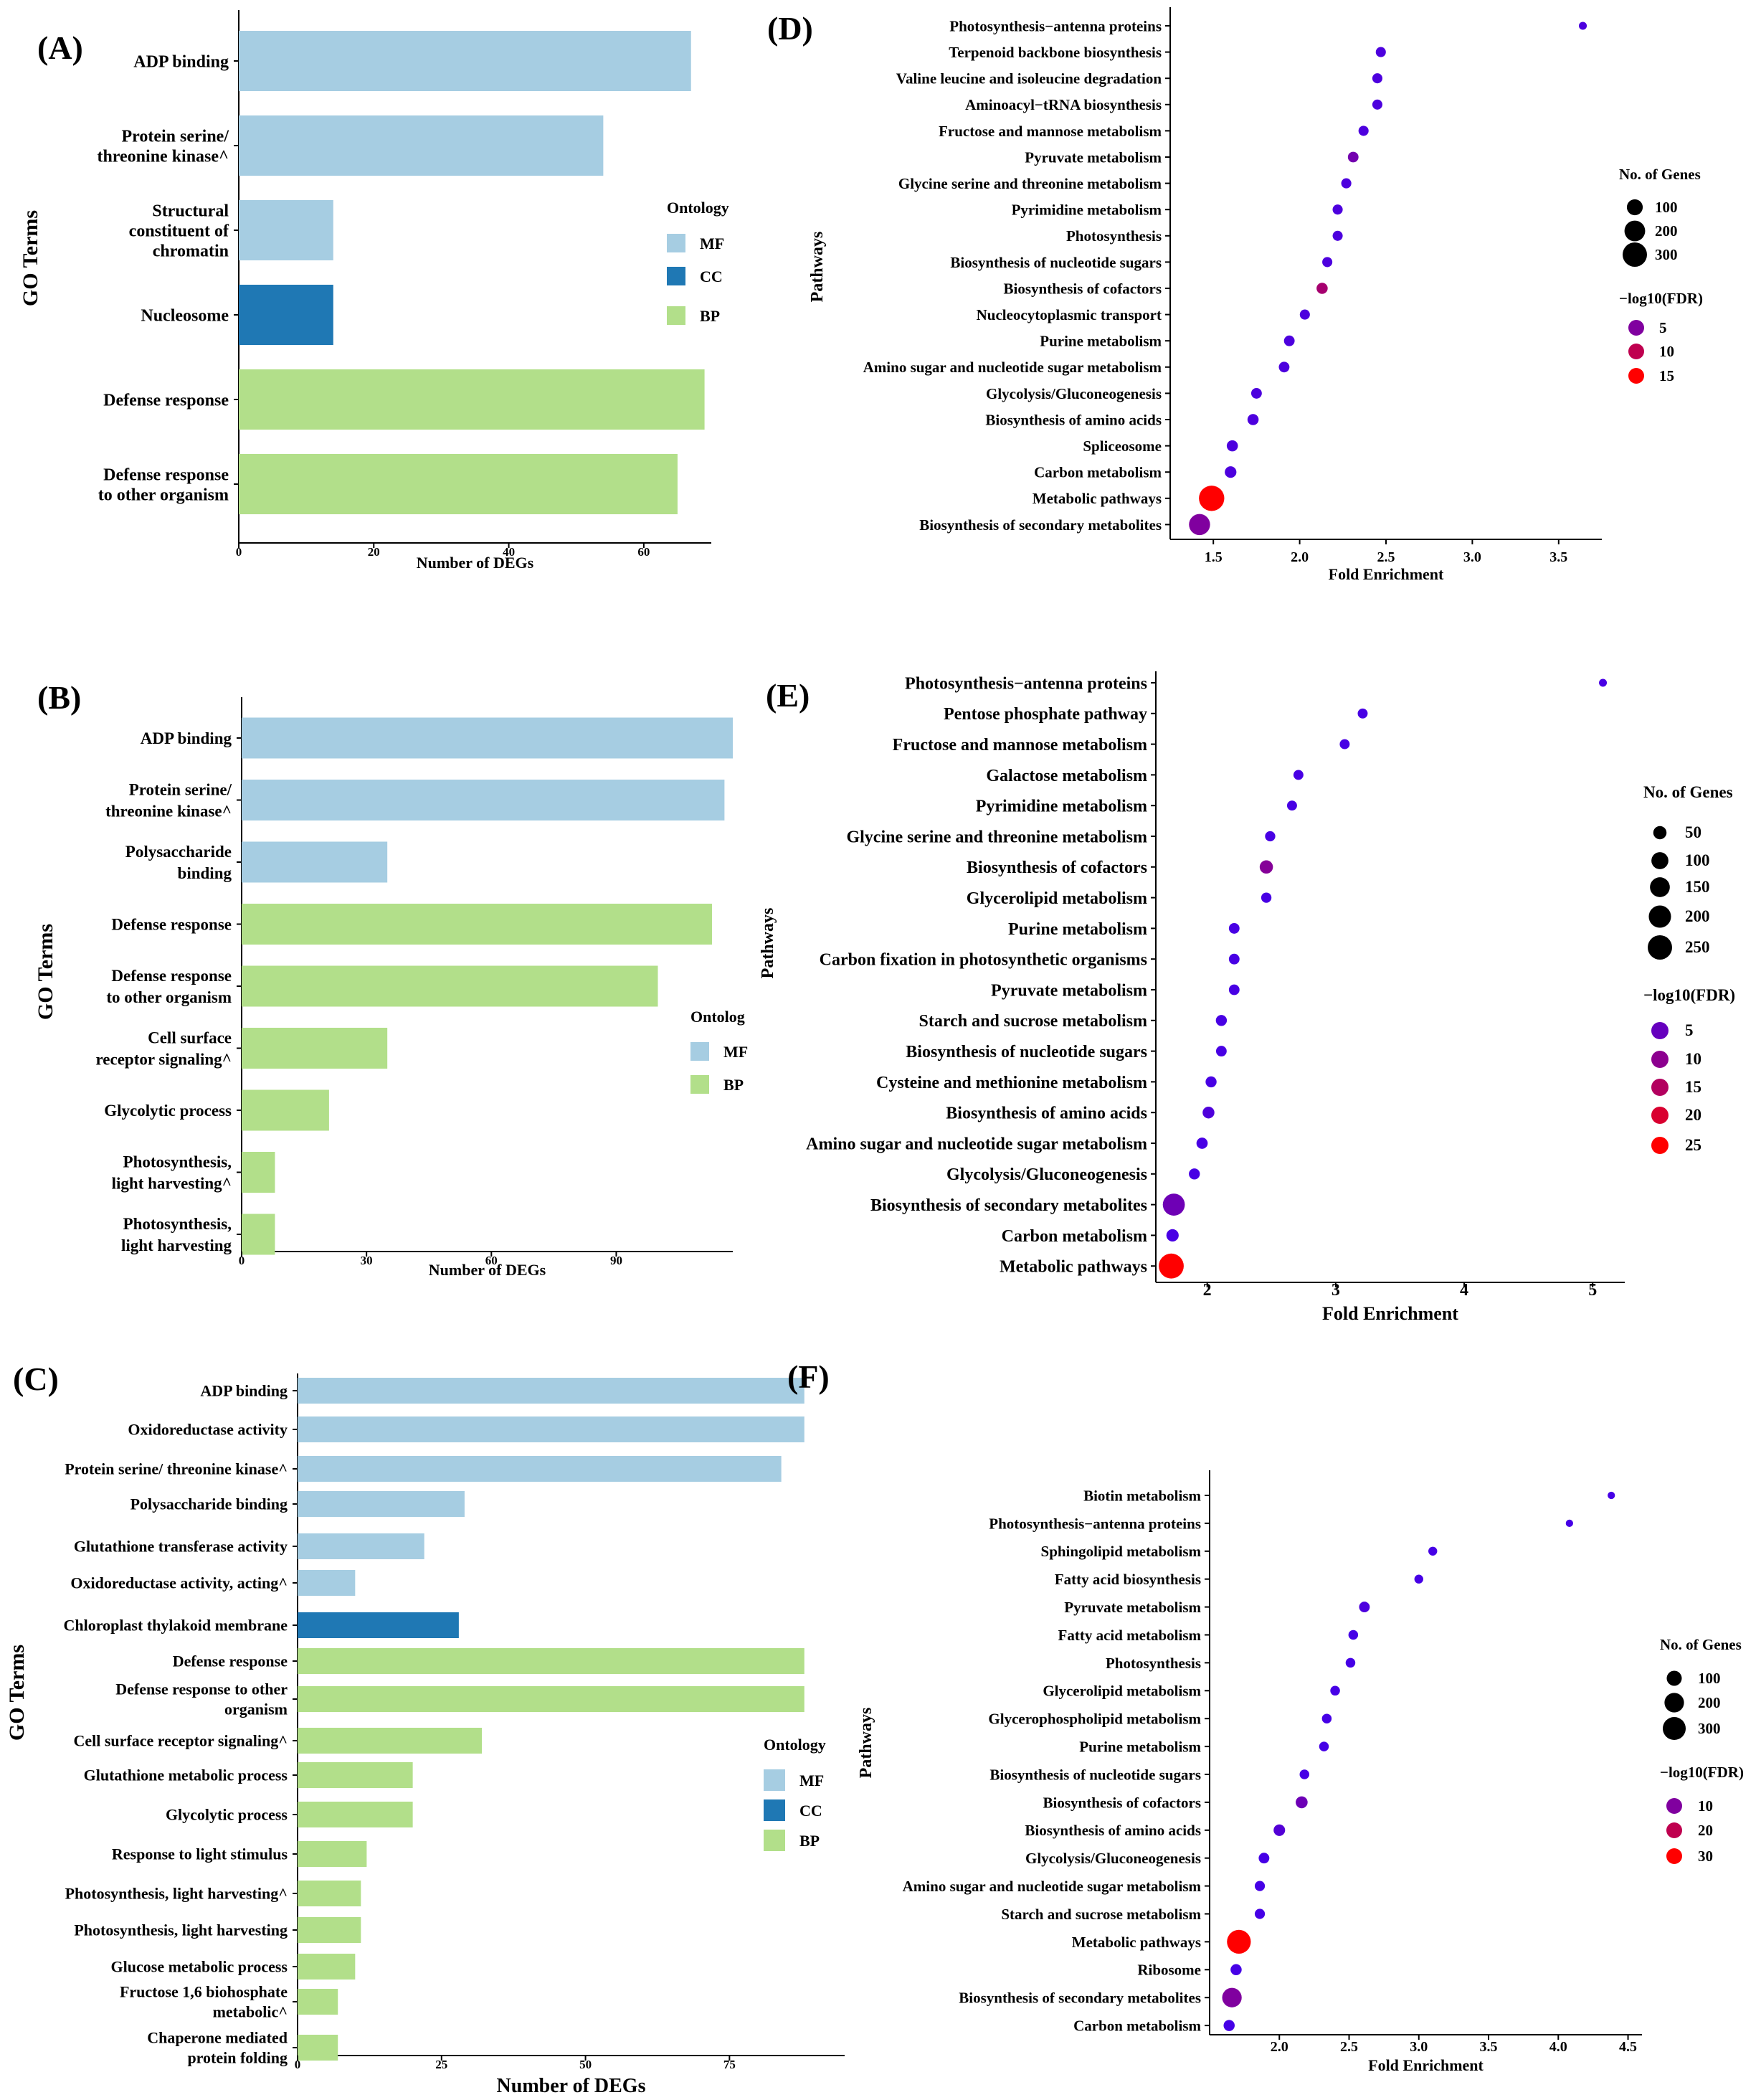 The width and height of the screenshot is (1761, 2100). What do you see at coordinates (441, 2064) in the screenshot?
I see `x-tick-label: 25` at bounding box center [441, 2064].